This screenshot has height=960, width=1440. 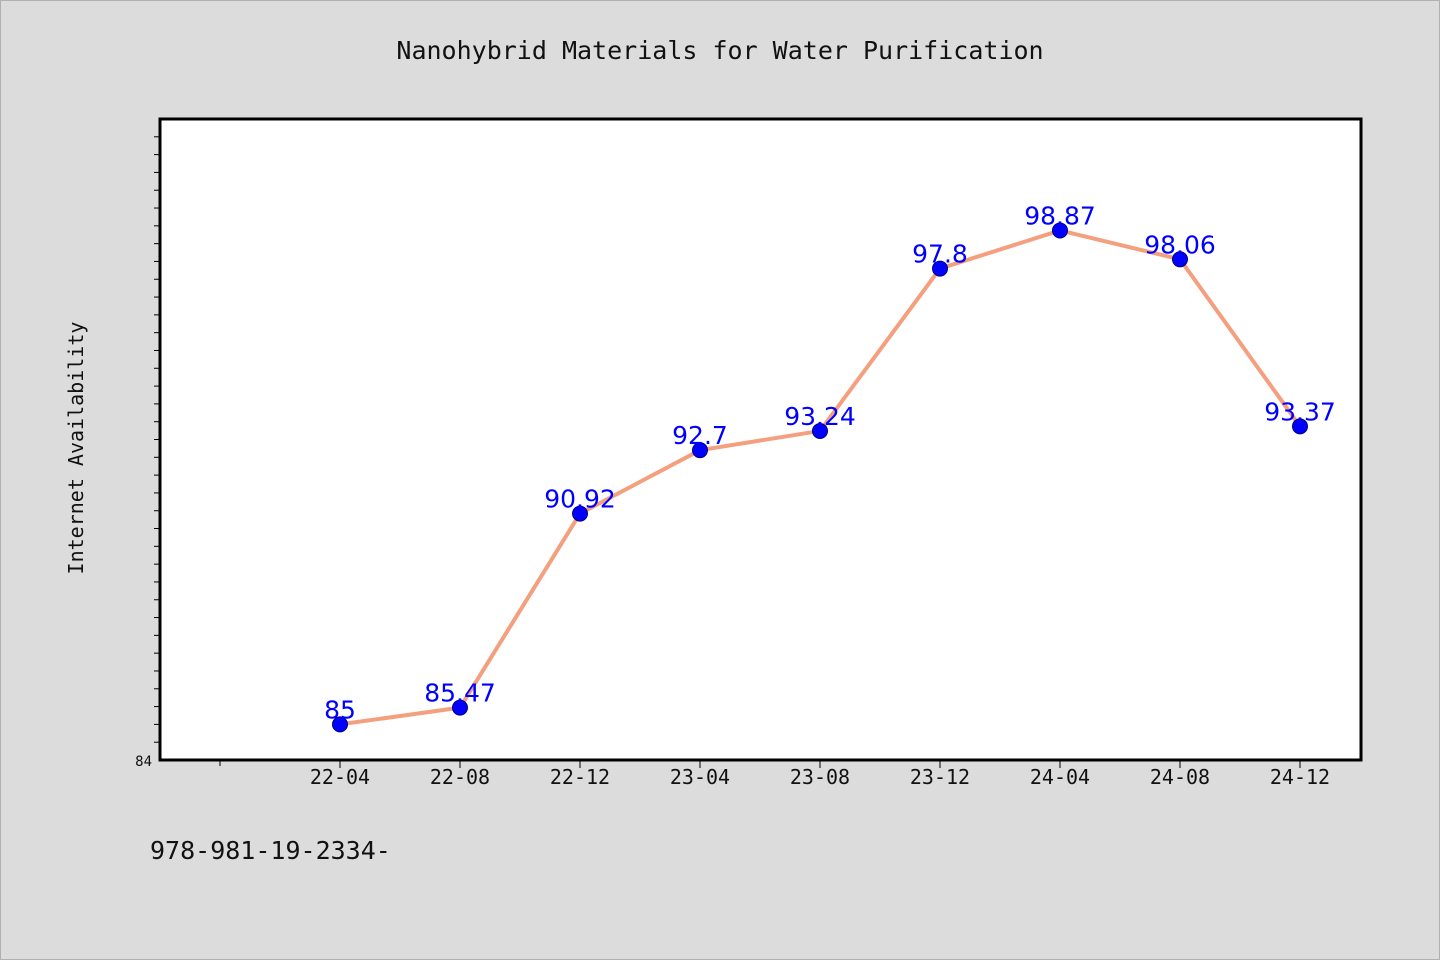 I want to click on x-tick-label: 24-04, so click(x=1060, y=777).